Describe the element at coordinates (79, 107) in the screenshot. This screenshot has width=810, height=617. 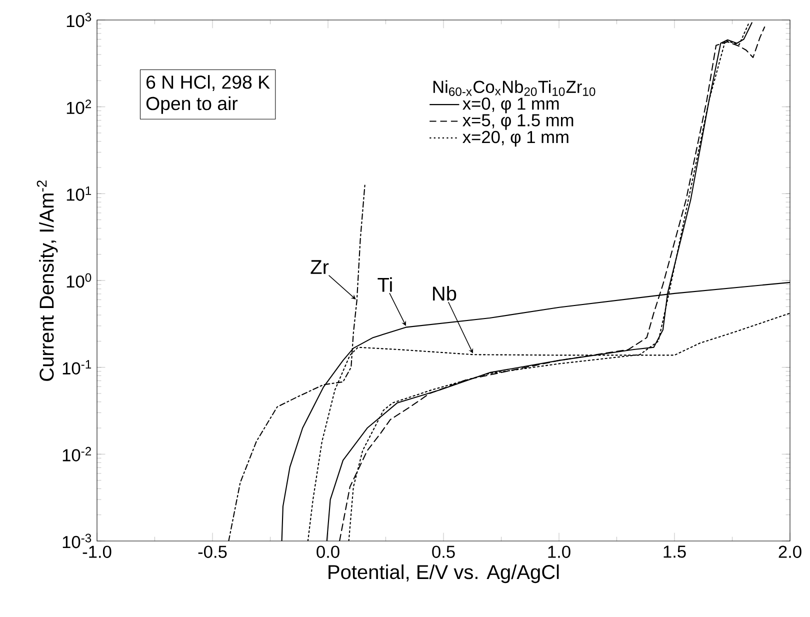
I see `y-tick-label: 10$^{2}$` at that location.